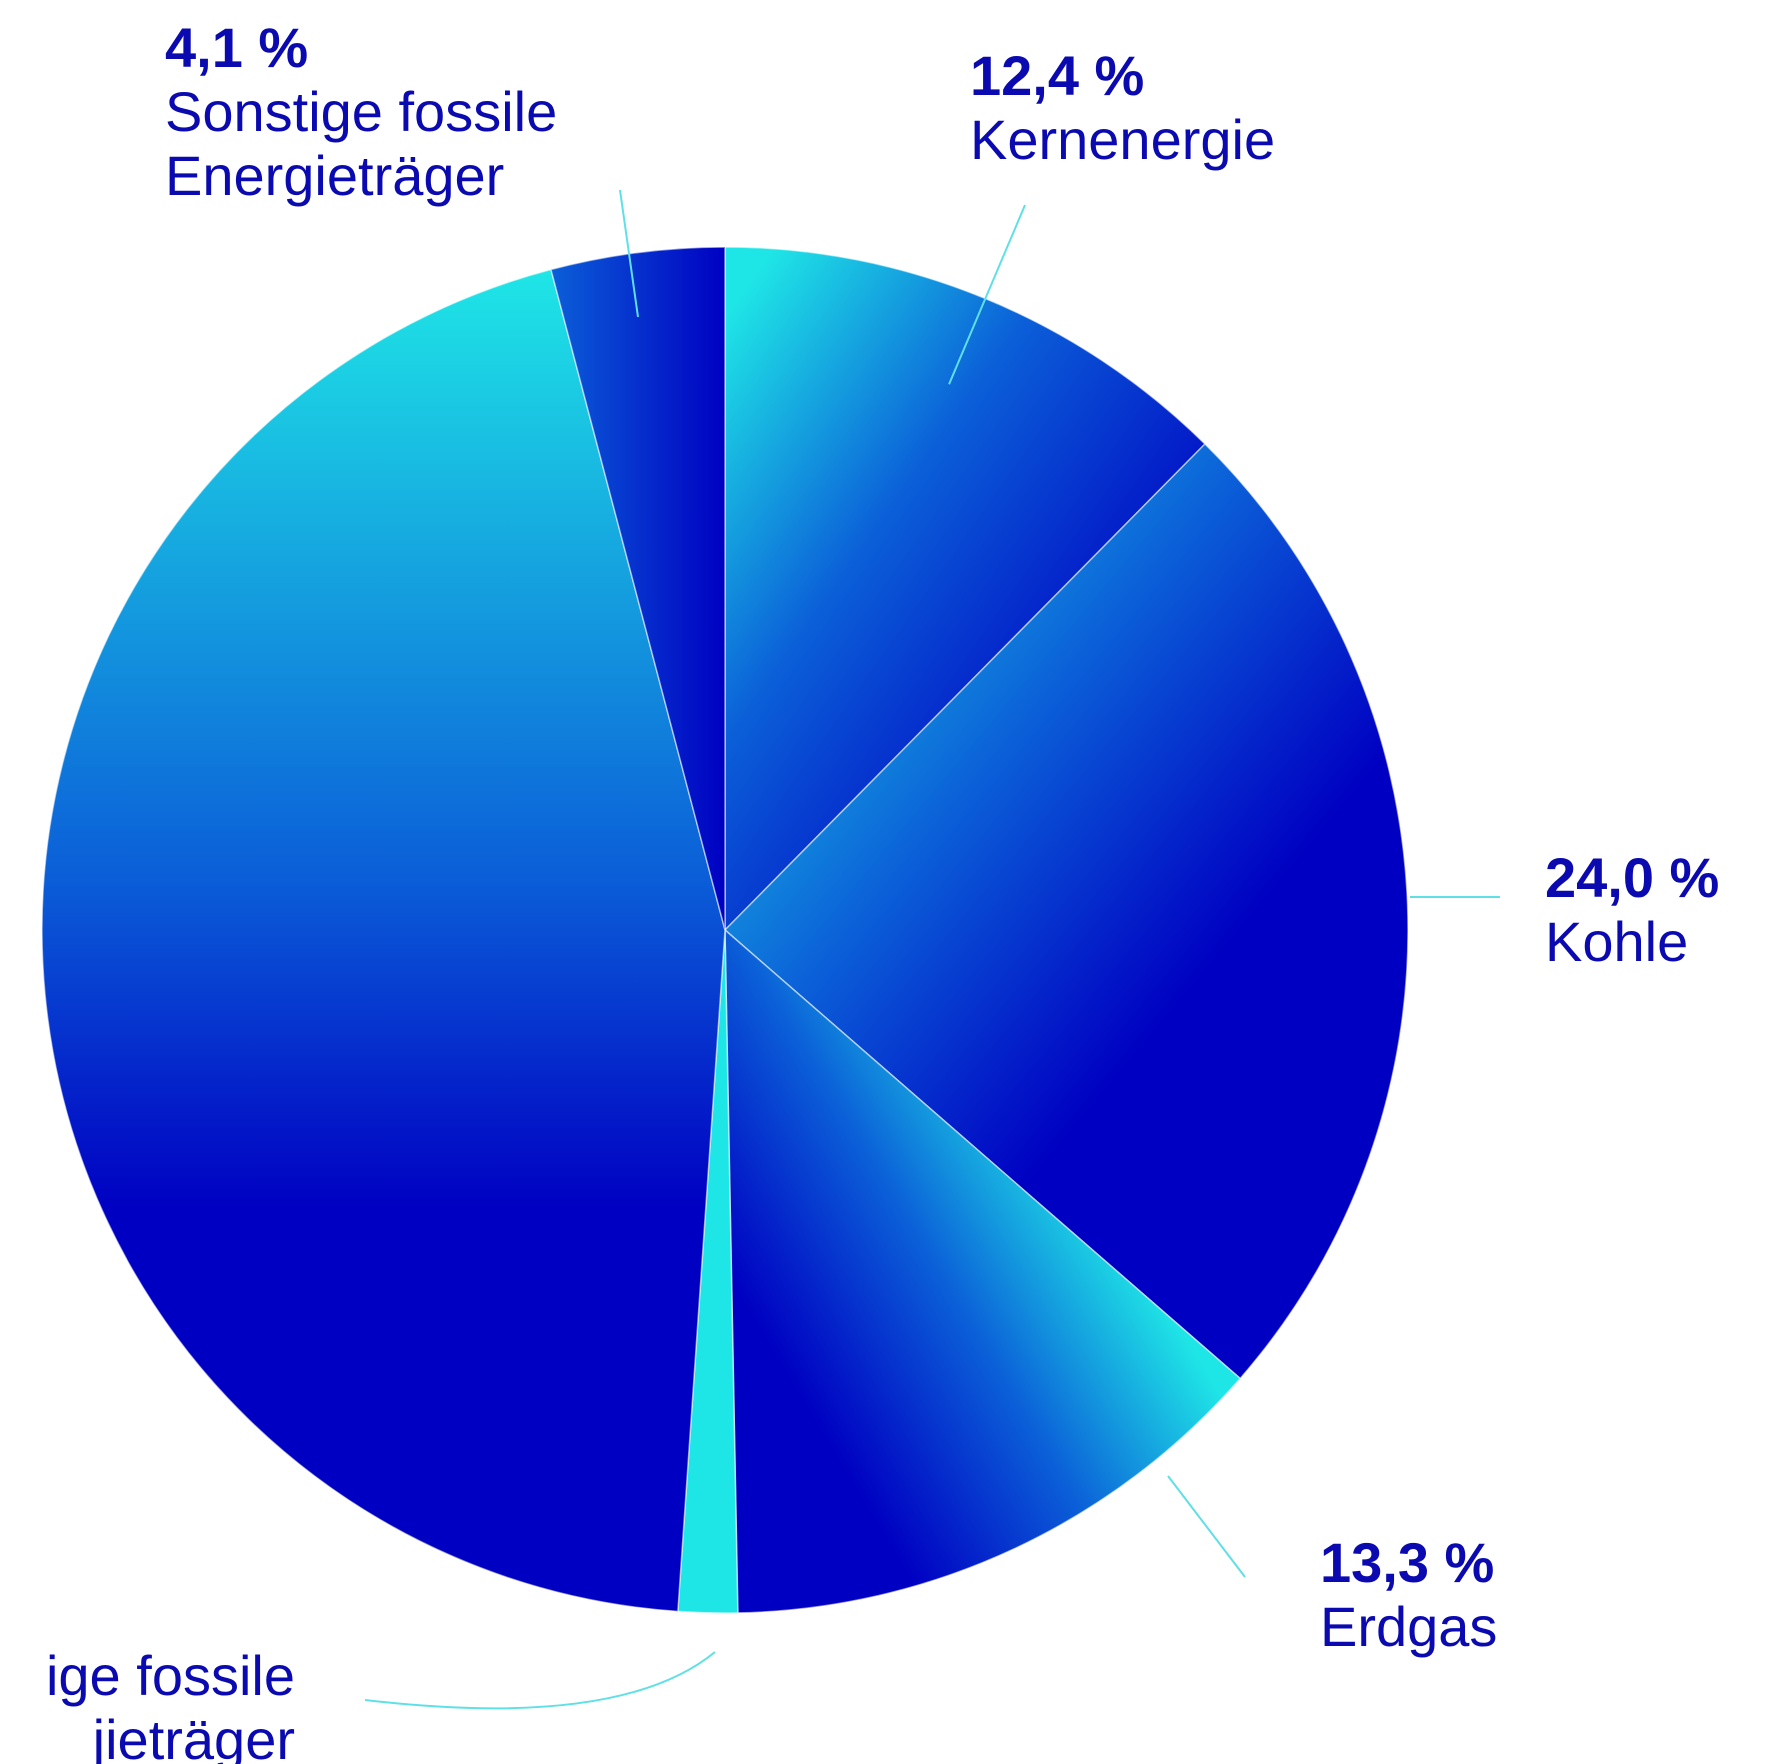 This screenshot has height=1764, width=1779. What do you see at coordinates (361, 111) in the screenshot?
I see `slice-category-label: Sonstige fossile` at bounding box center [361, 111].